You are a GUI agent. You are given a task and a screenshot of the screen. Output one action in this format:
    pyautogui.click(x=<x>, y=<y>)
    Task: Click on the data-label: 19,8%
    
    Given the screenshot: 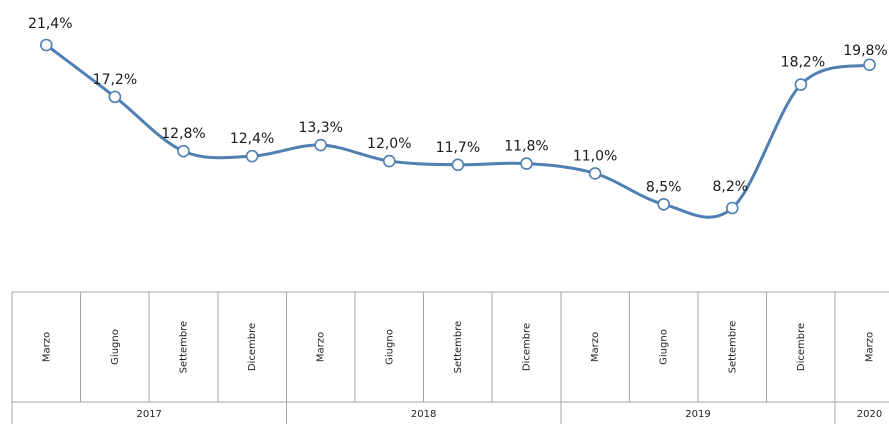 What is the action you would take?
    pyautogui.click(x=865, y=51)
    